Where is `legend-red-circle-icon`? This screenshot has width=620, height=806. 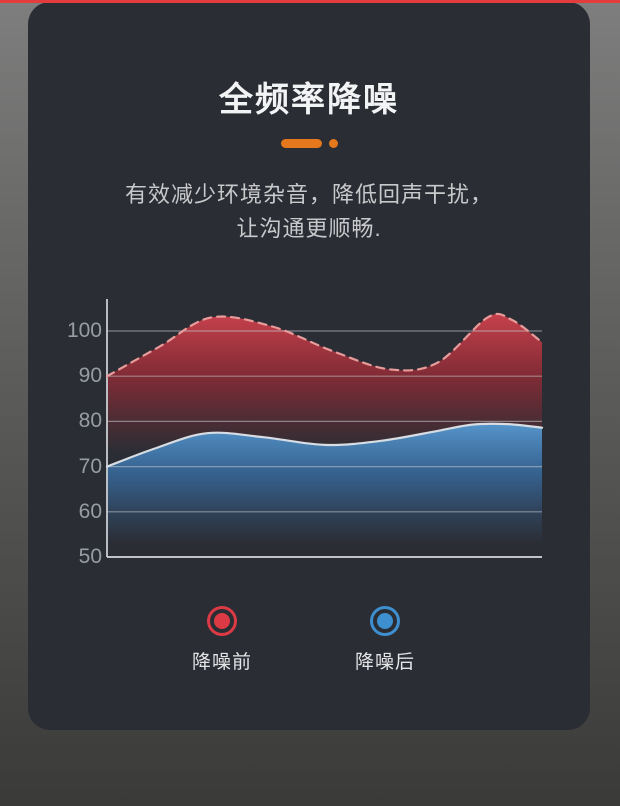
legend-red-circle-icon is located at coordinates (222, 621).